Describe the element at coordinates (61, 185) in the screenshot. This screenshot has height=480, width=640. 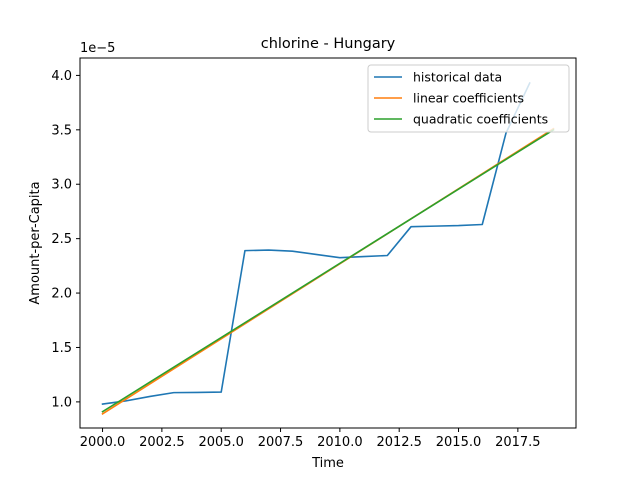
I see `y-tick-label: 3.0` at that location.